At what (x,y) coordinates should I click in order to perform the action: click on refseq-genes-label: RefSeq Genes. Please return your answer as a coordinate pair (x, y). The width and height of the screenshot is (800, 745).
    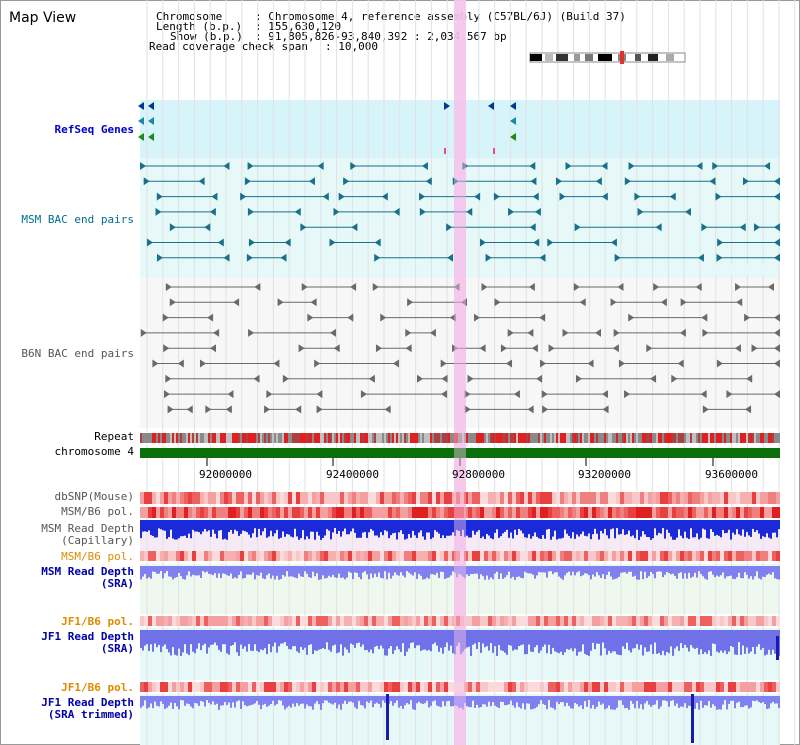
    Looking at the image, I should click on (94, 129).